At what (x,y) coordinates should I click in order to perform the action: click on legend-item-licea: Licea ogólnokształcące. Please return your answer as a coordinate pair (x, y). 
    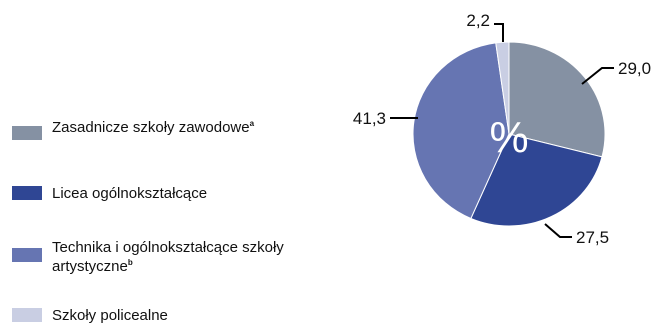
    Looking at the image, I should click on (152, 193).